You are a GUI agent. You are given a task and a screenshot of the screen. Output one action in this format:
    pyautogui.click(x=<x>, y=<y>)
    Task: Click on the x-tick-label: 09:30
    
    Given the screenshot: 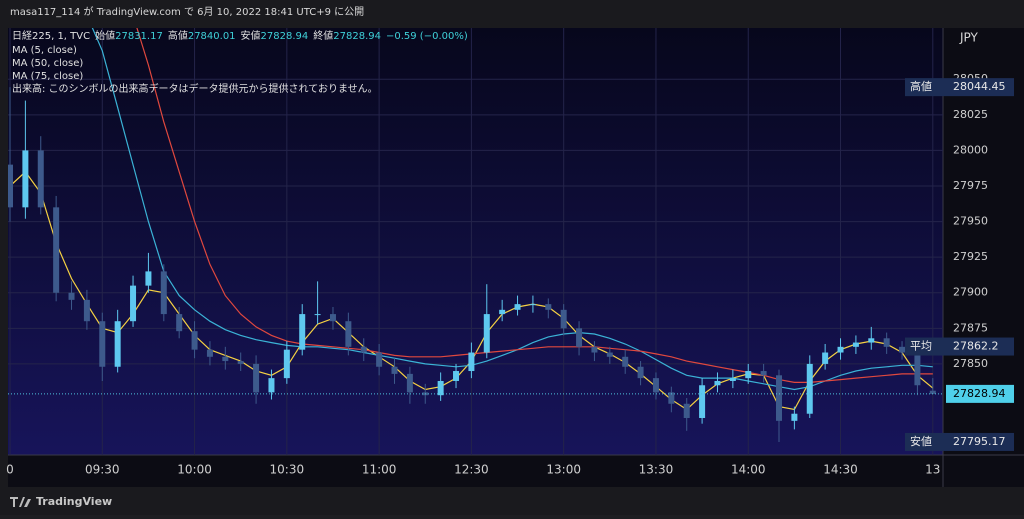 What is the action you would take?
    pyautogui.click(x=102, y=470)
    